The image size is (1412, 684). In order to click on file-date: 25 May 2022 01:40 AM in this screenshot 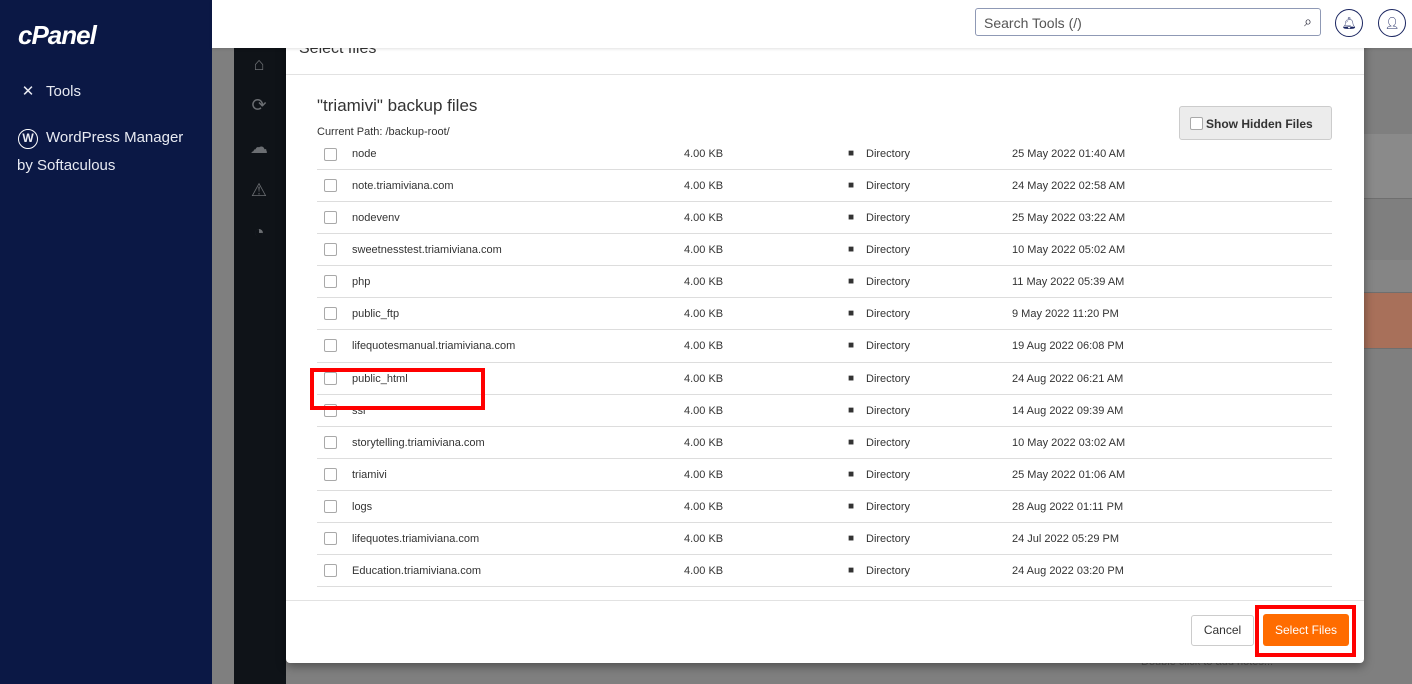, I will do `click(1069, 154)`.